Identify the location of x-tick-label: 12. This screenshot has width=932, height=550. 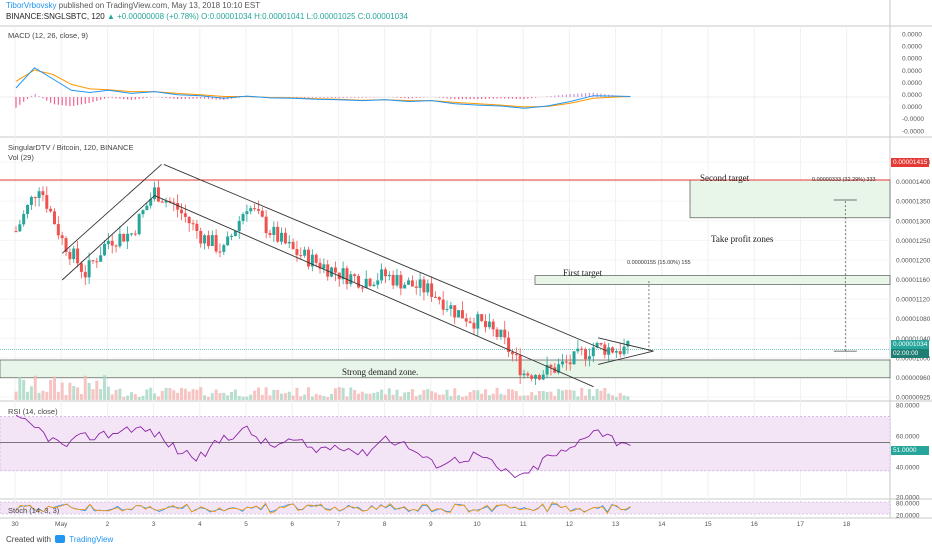
(570, 524).